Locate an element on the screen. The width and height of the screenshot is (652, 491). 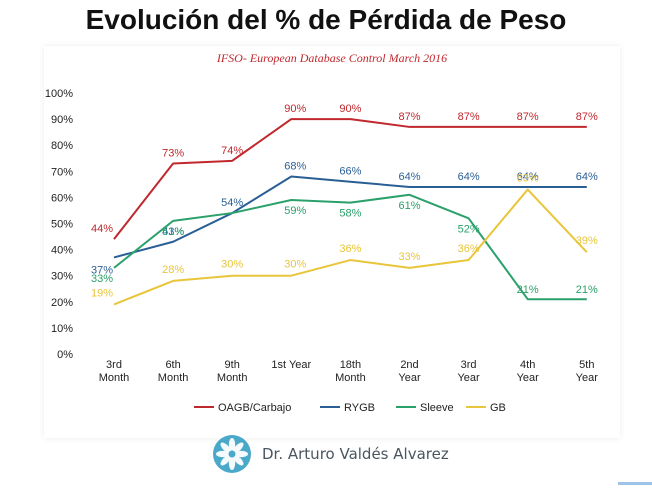
data-label-gb: 63% is located at coordinates (528, 179).